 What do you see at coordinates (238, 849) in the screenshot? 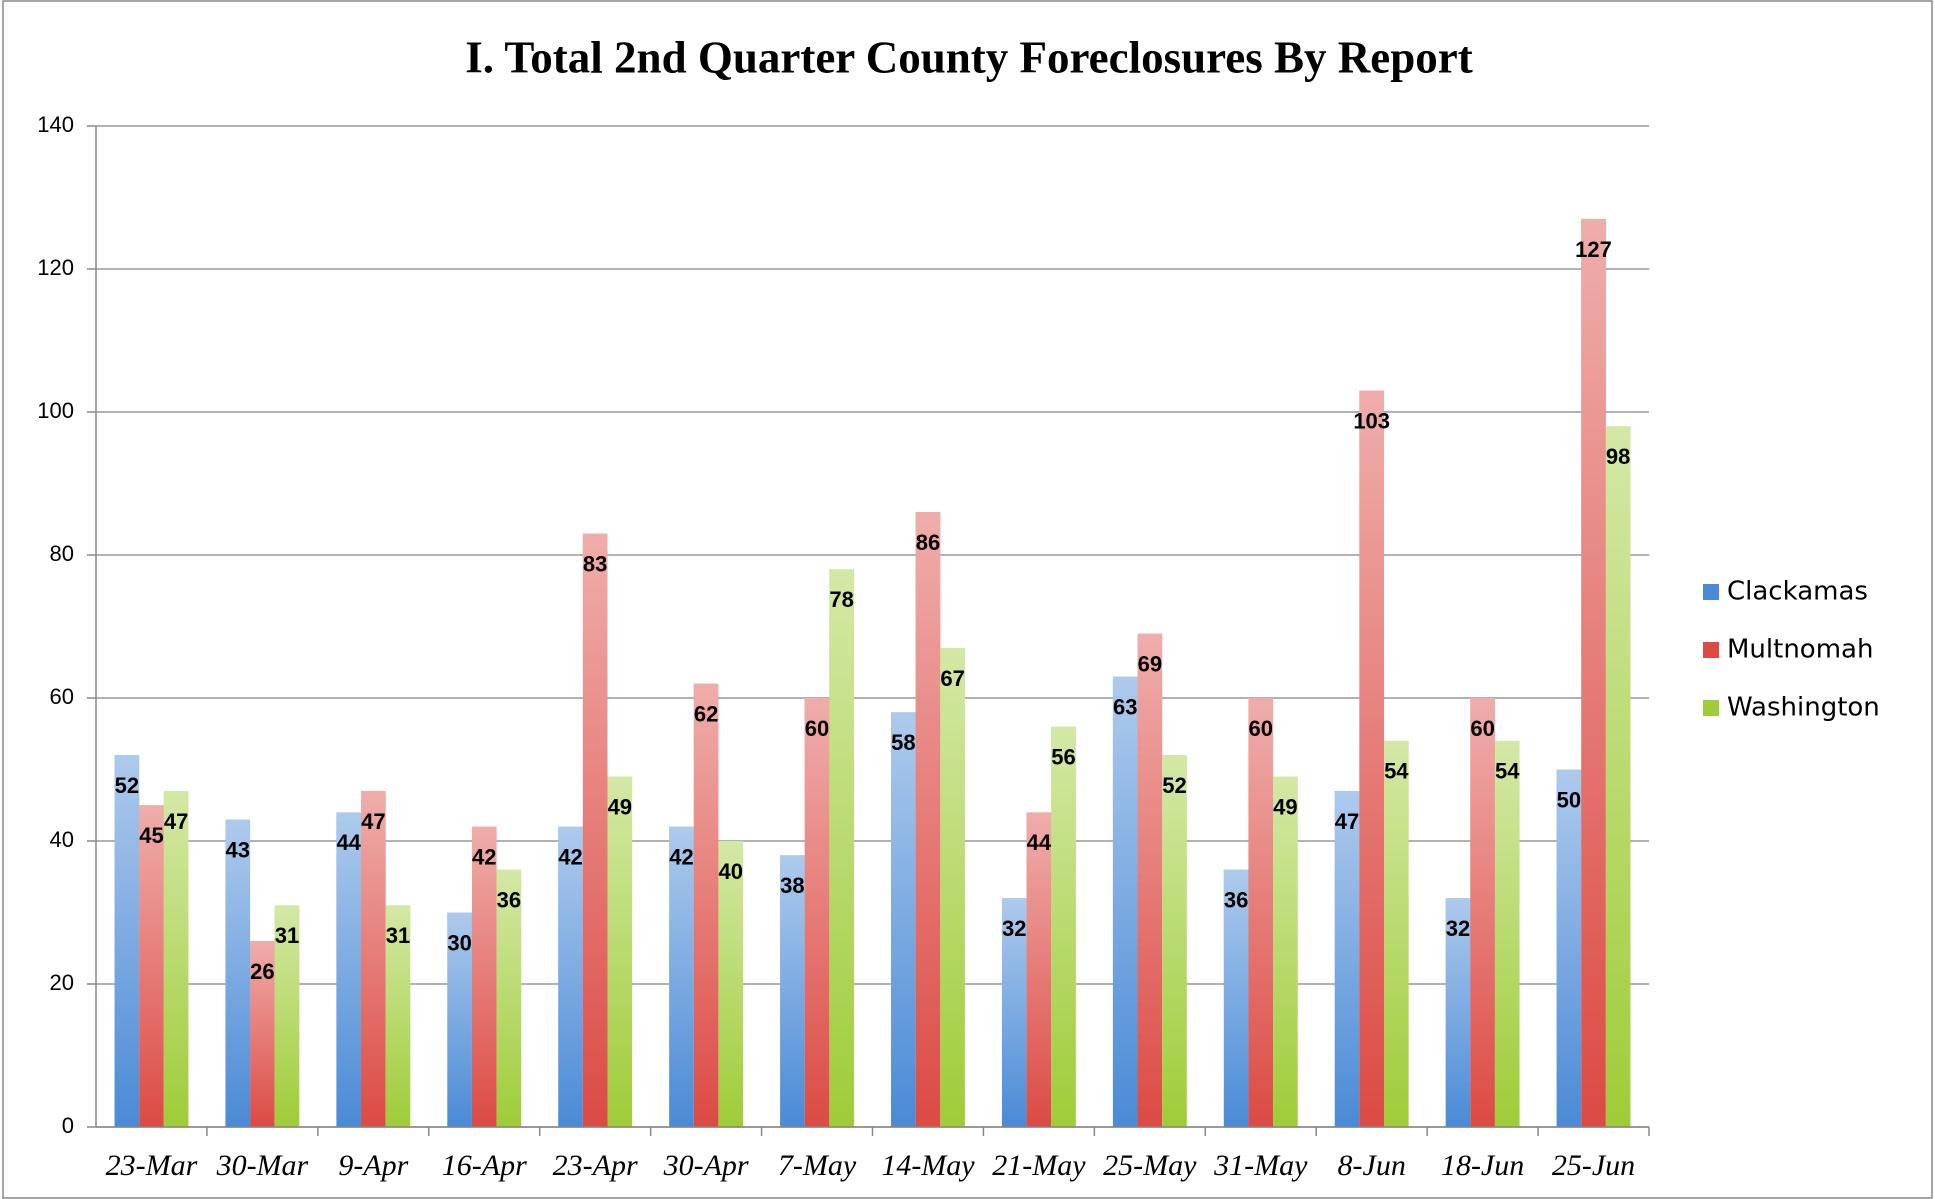
I see `value-label: 43` at bounding box center [238, 849].